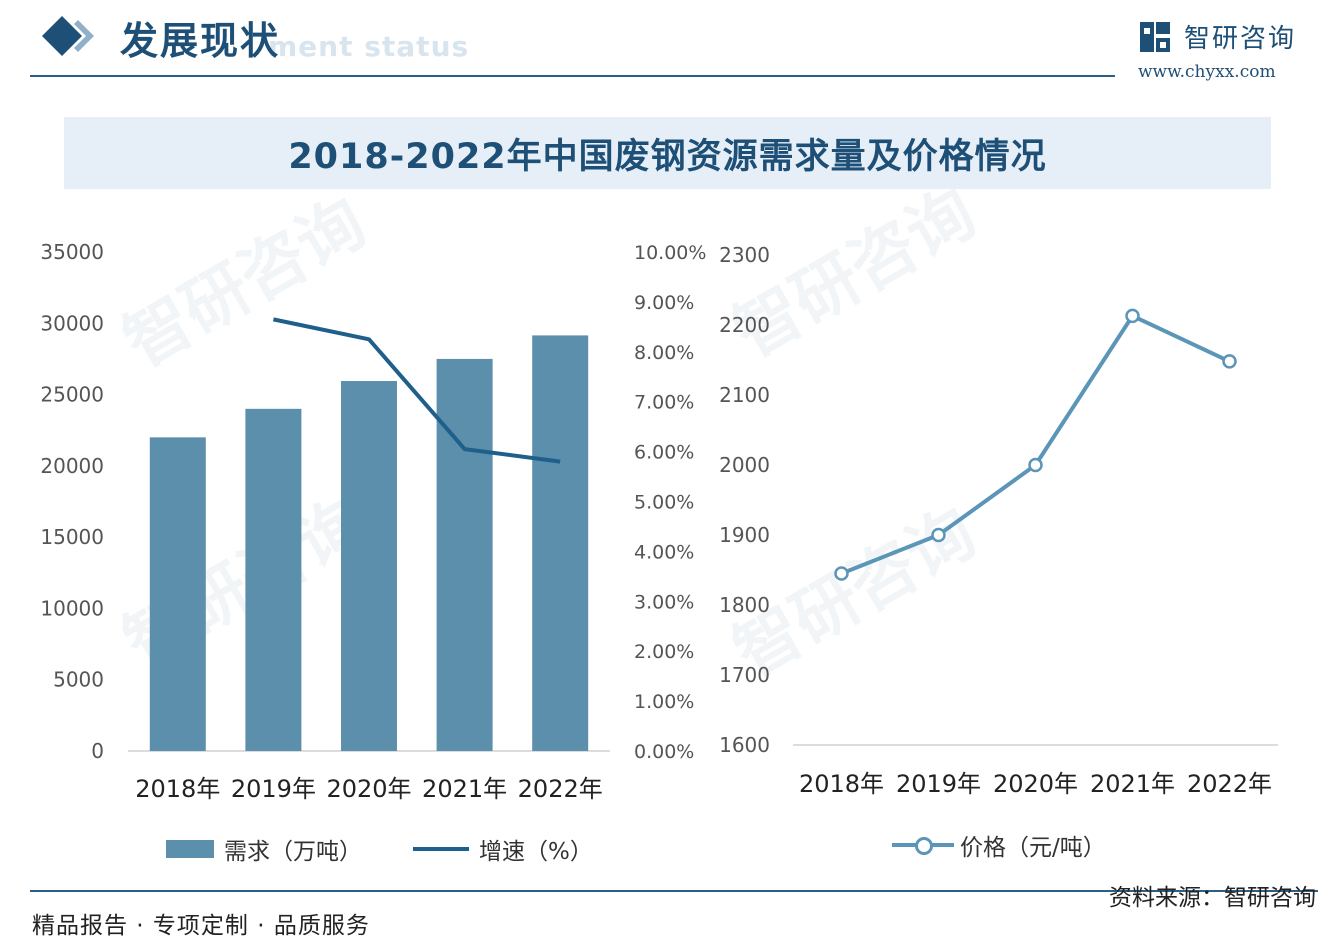  Describe the element at coordinates (68, 36) in the screenshot. I see `header-diamond-icon` at that location.